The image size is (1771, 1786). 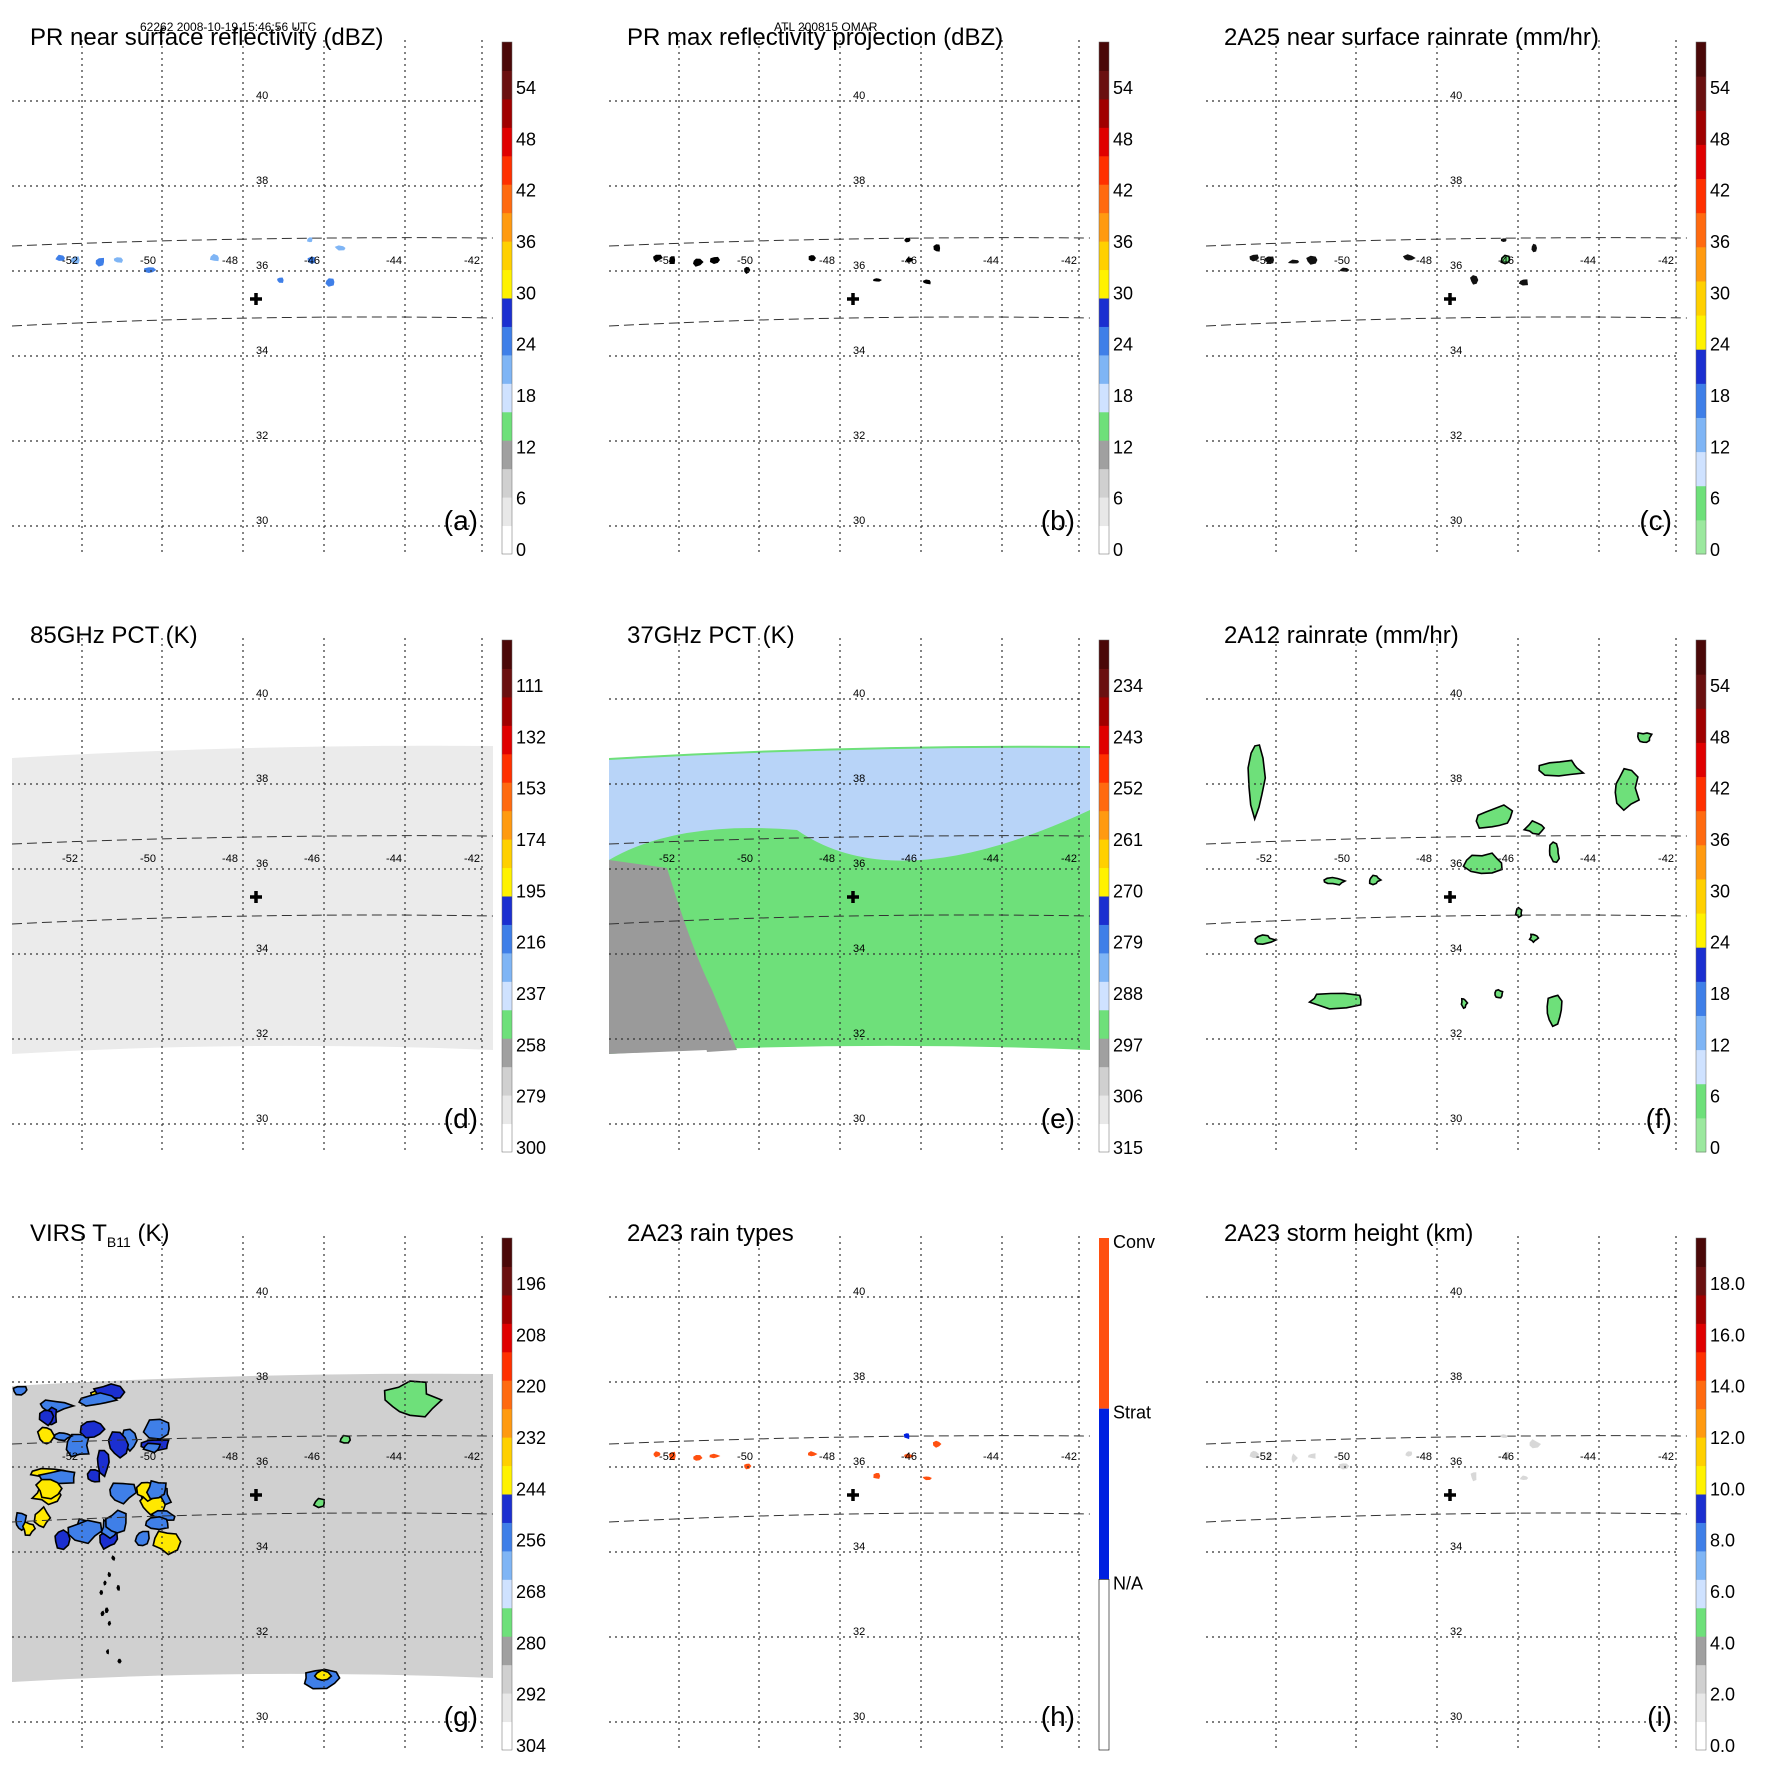 What do you see at coordinates (228, 27) in the screenshot?
I see `orbit-header: 62262 2008-10-19 15:46:56 UTC` at bounding box center [228, 27].